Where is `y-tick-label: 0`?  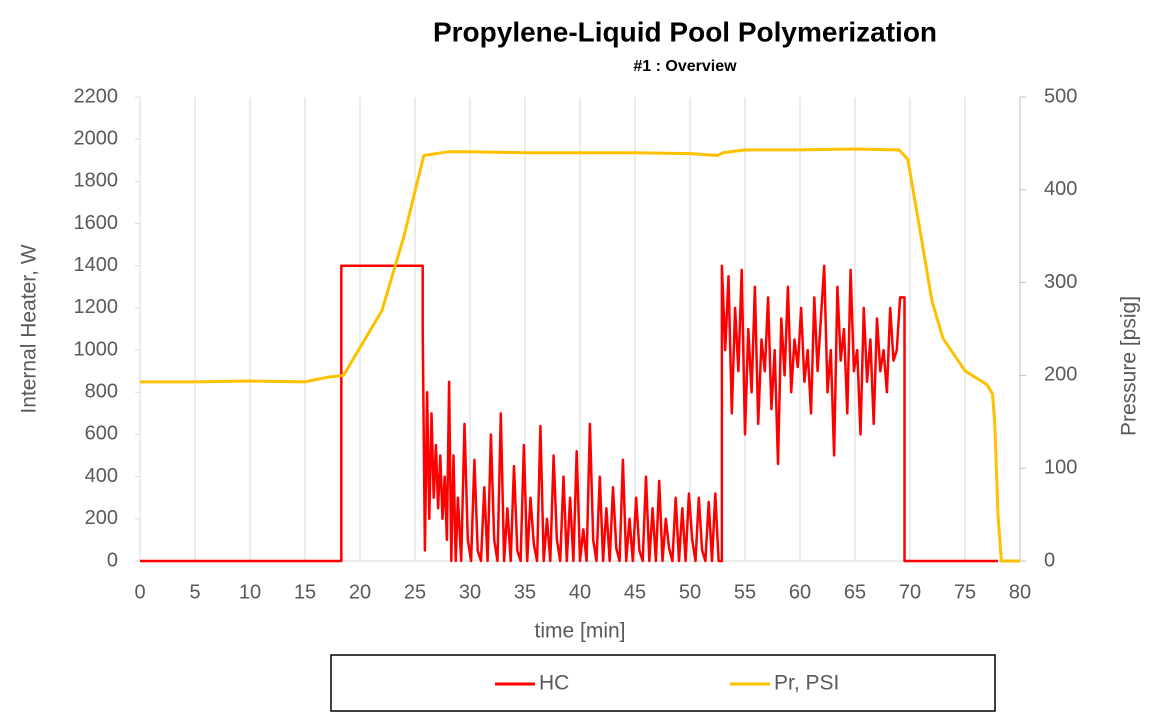
y-tick-label: 0 is located at coordinates (112, 560).